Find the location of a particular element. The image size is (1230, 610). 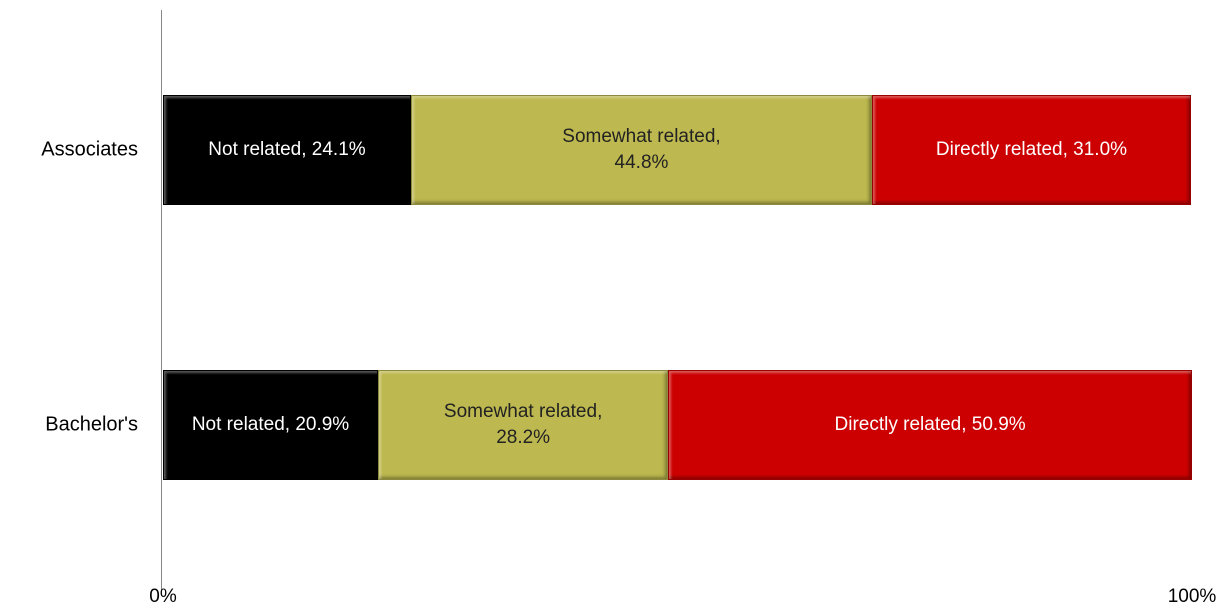

x-tick-label: 100% is located at coordinates (1192, 596).